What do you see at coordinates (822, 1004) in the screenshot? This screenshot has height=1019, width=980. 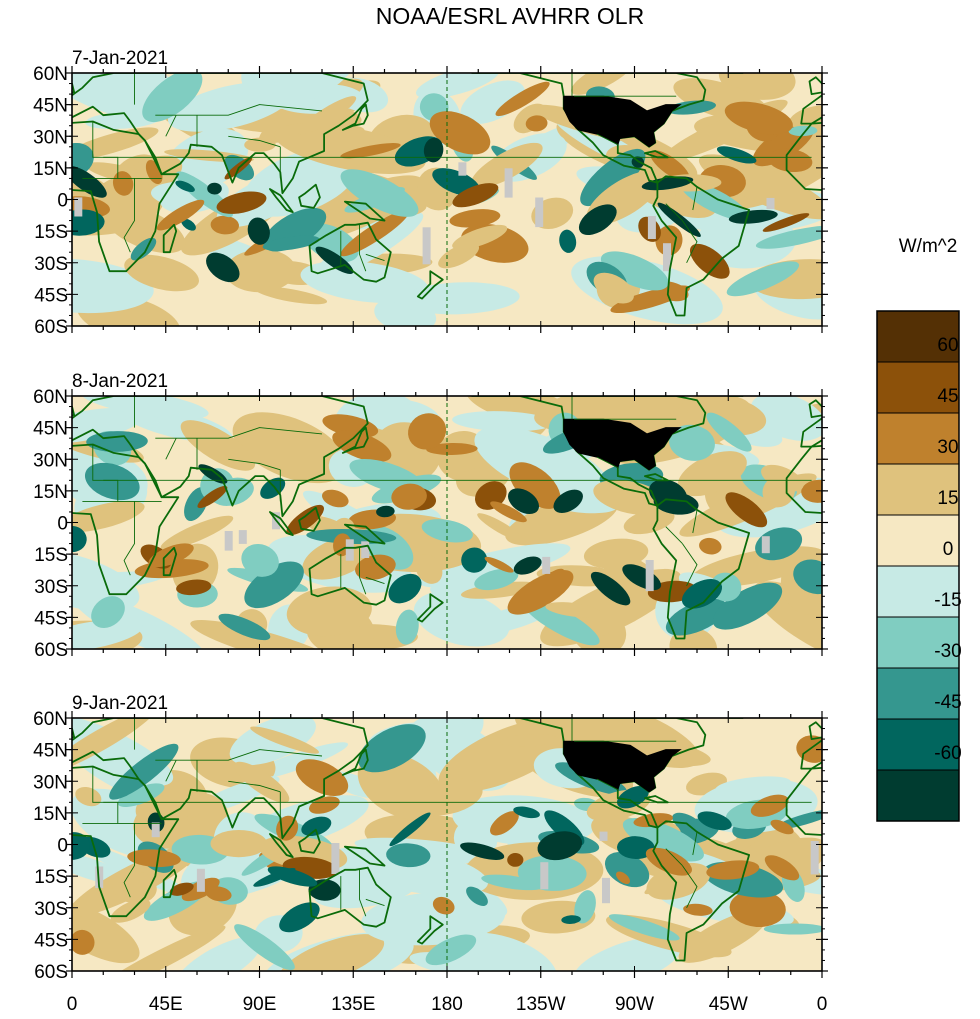 I see `lon-tick-label: 0` at bounding box center [822, 1004].